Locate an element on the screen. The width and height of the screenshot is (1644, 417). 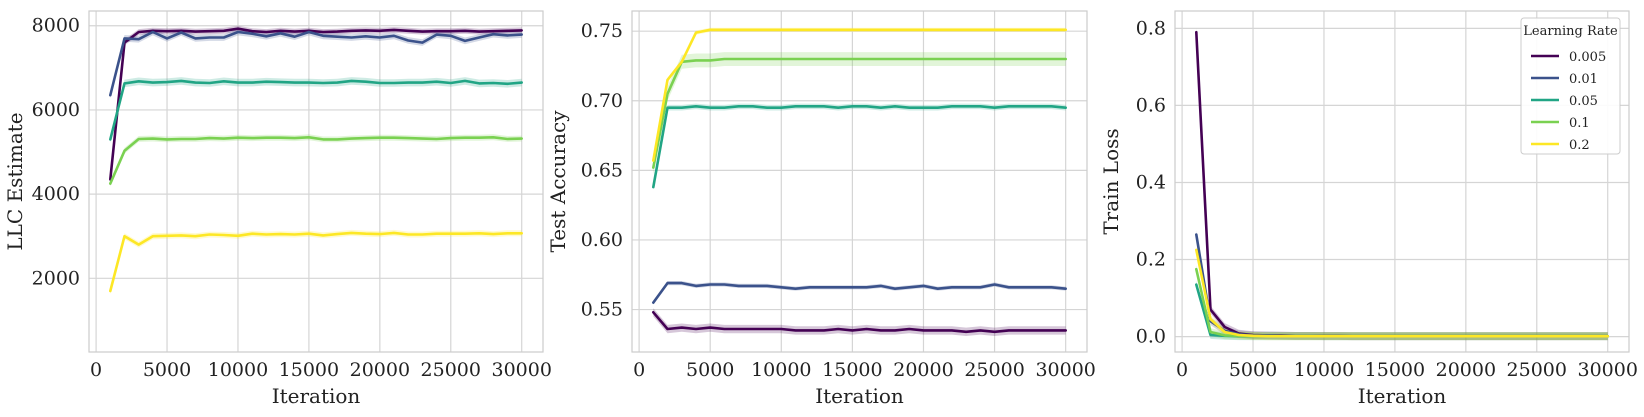
y-tick-label: 0.0 is located at coordinates (1151, 337).